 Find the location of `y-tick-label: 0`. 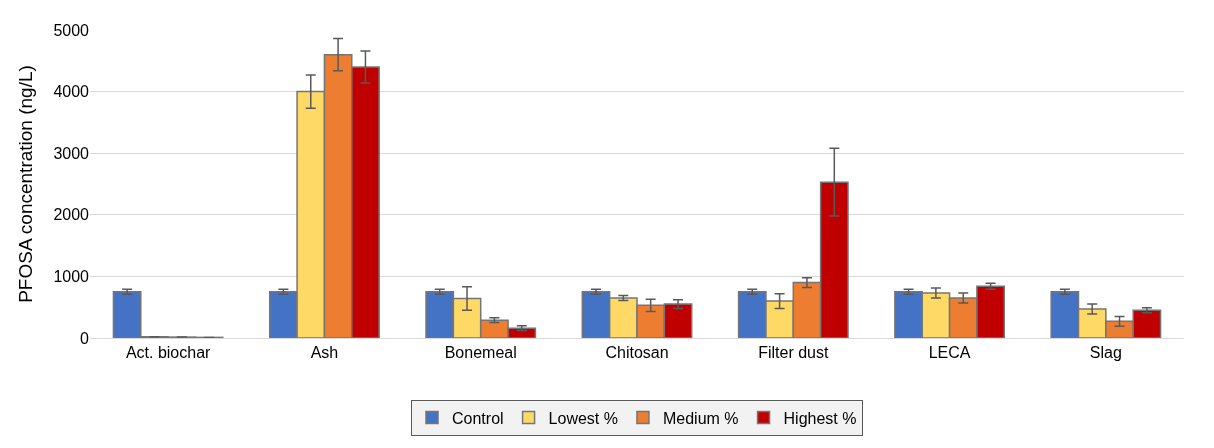

y-tick-label: 0 is located at coordinates (85, 338).